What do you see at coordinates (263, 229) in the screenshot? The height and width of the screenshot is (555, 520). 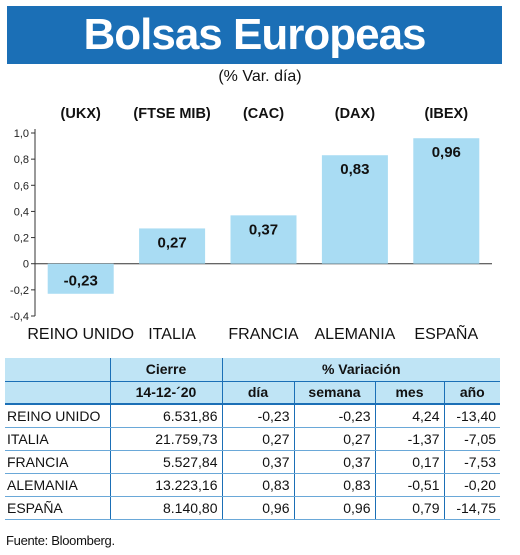 I see `data-label: 0,37` at bounding box center [263, 229].